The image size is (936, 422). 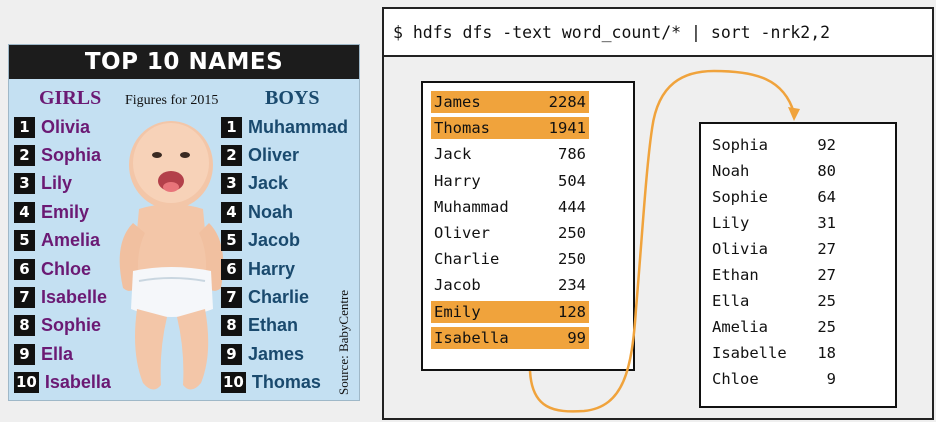 I want to click on boy-name: Jack, so click(x=268, y=183).